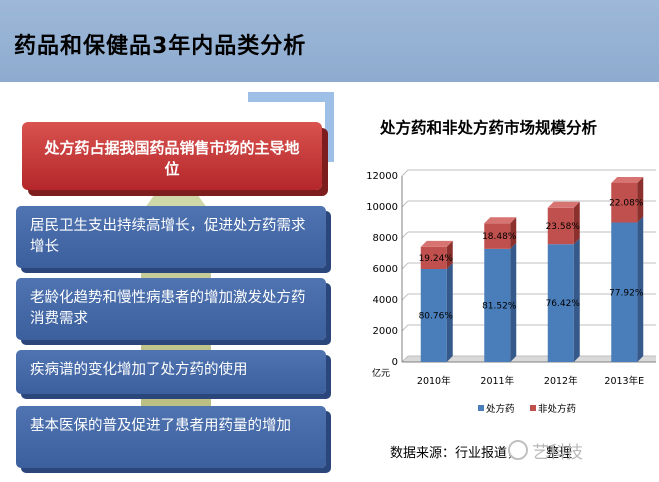 This screenshot has width=659, height=482. What do you see at coordinates (489, 128) in the screenshot?
I see `chart-title: 处方药和非处方药市场规模分析` at bounding box center [489, 128].